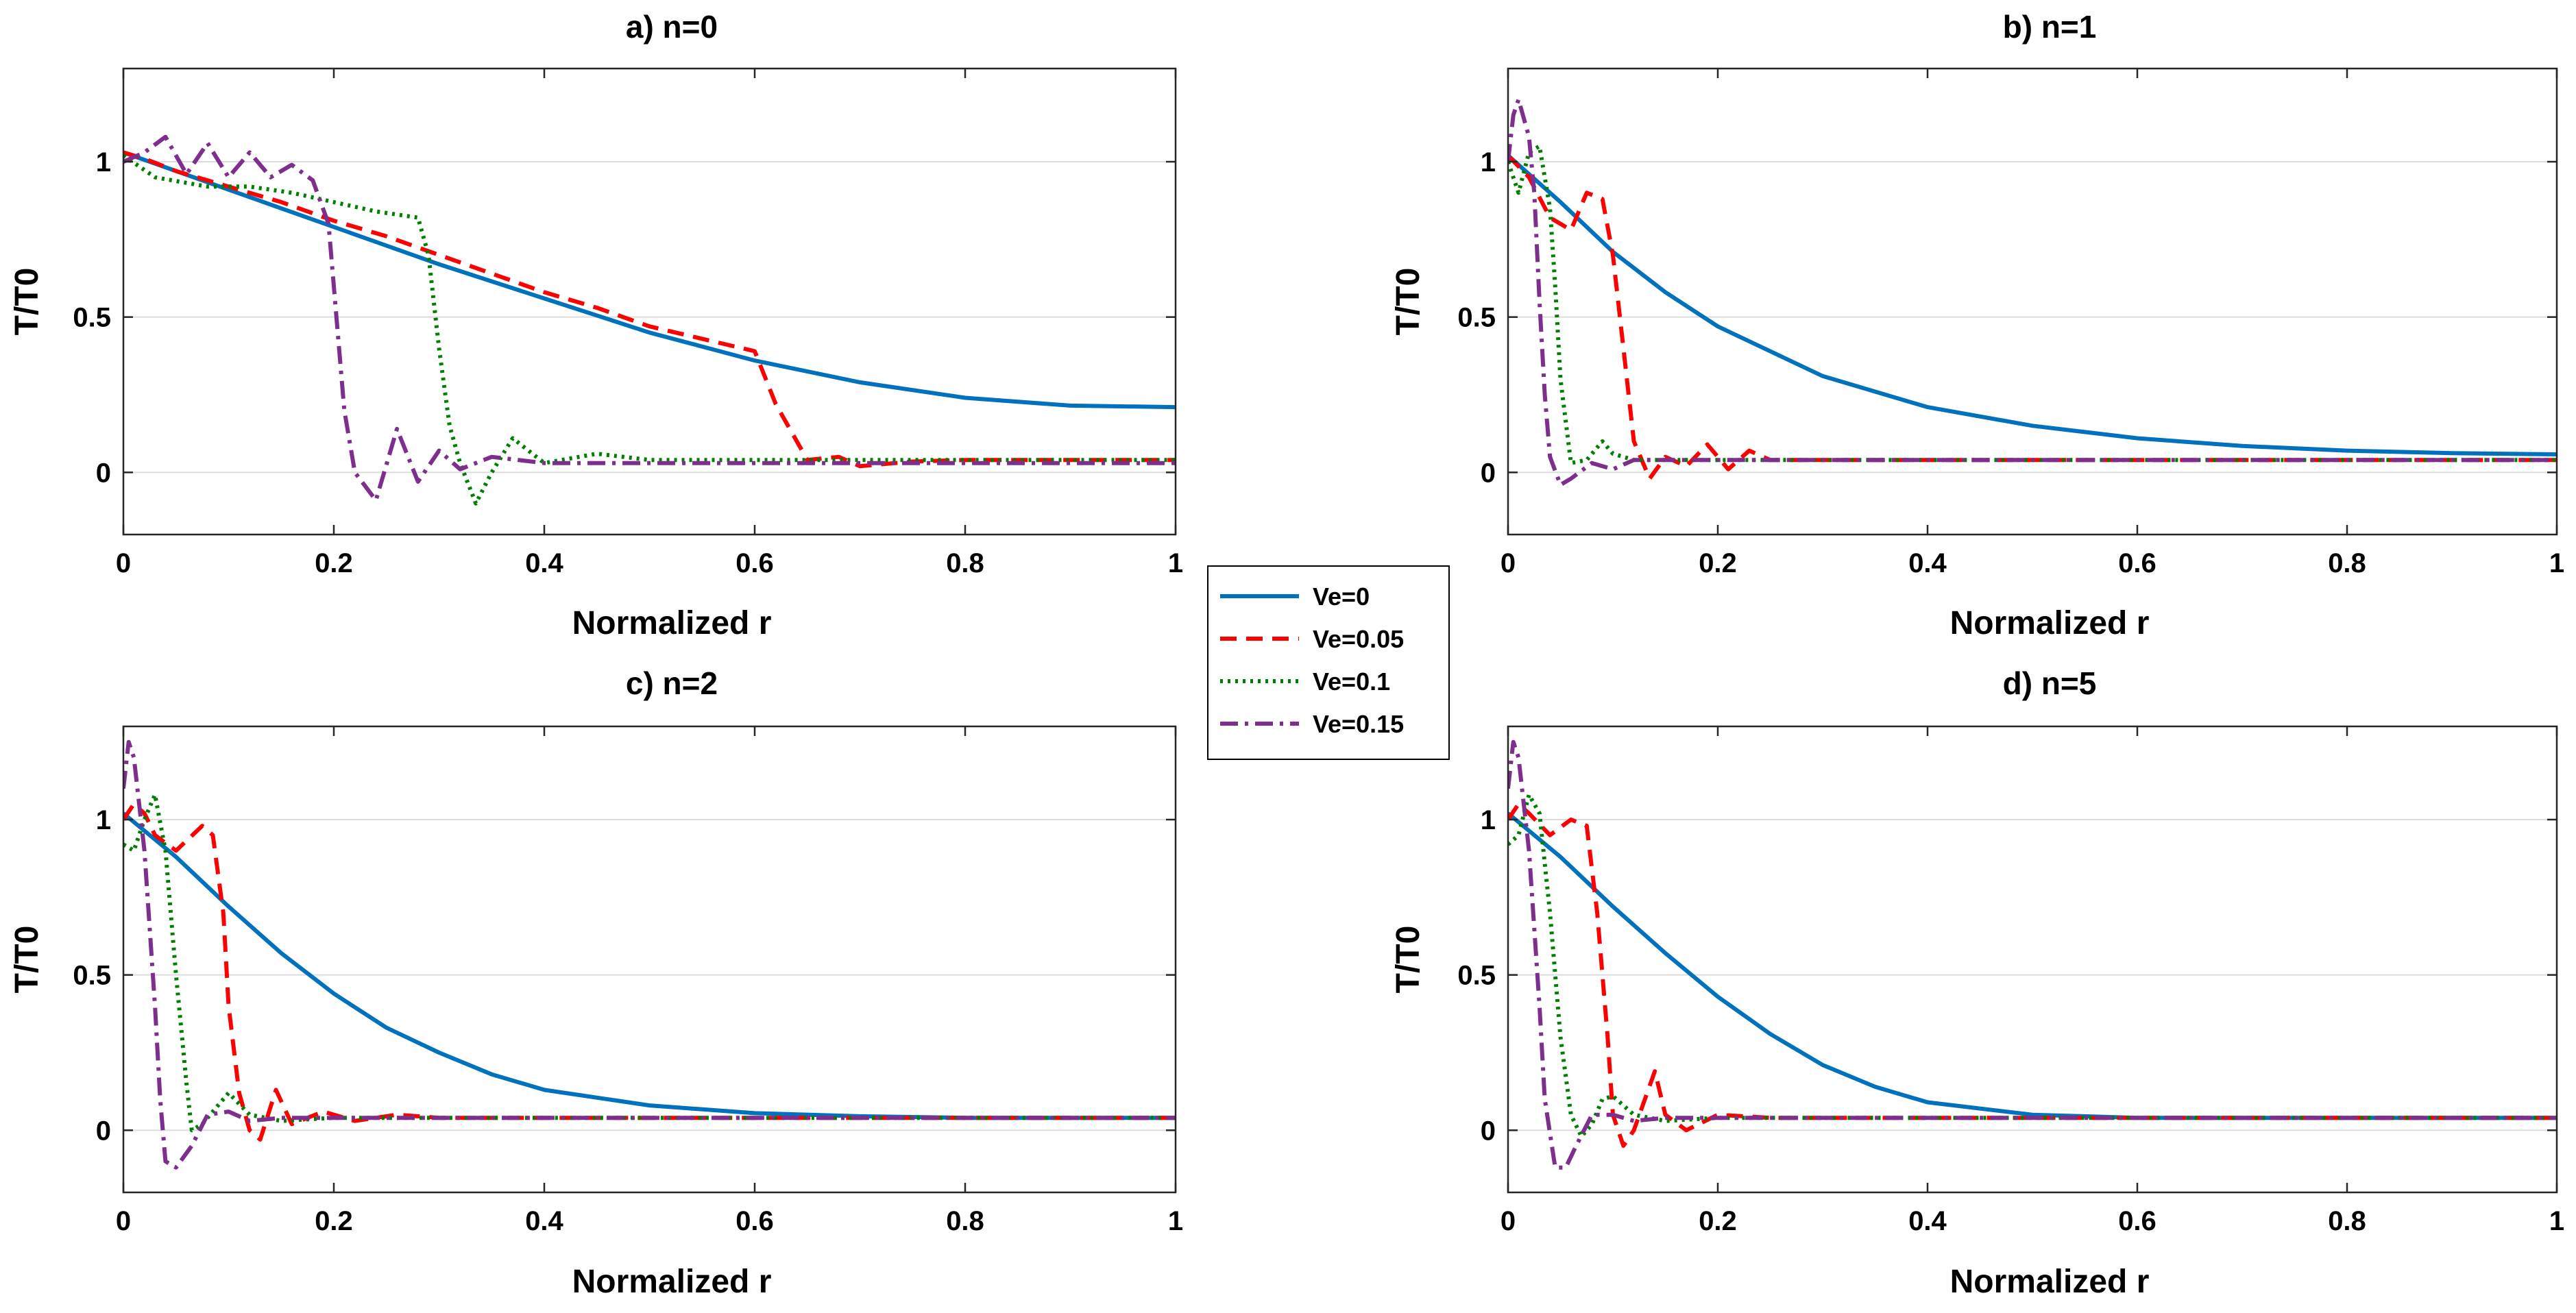 This screenshot has height=1313, width=2576. I want to click on subplot-b-xtick-label: 1, so click(2556, 563).